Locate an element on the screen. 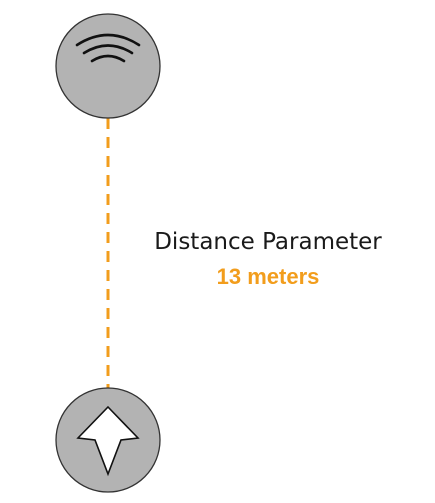  signal-node-circle is located at coordinates (108, 66).